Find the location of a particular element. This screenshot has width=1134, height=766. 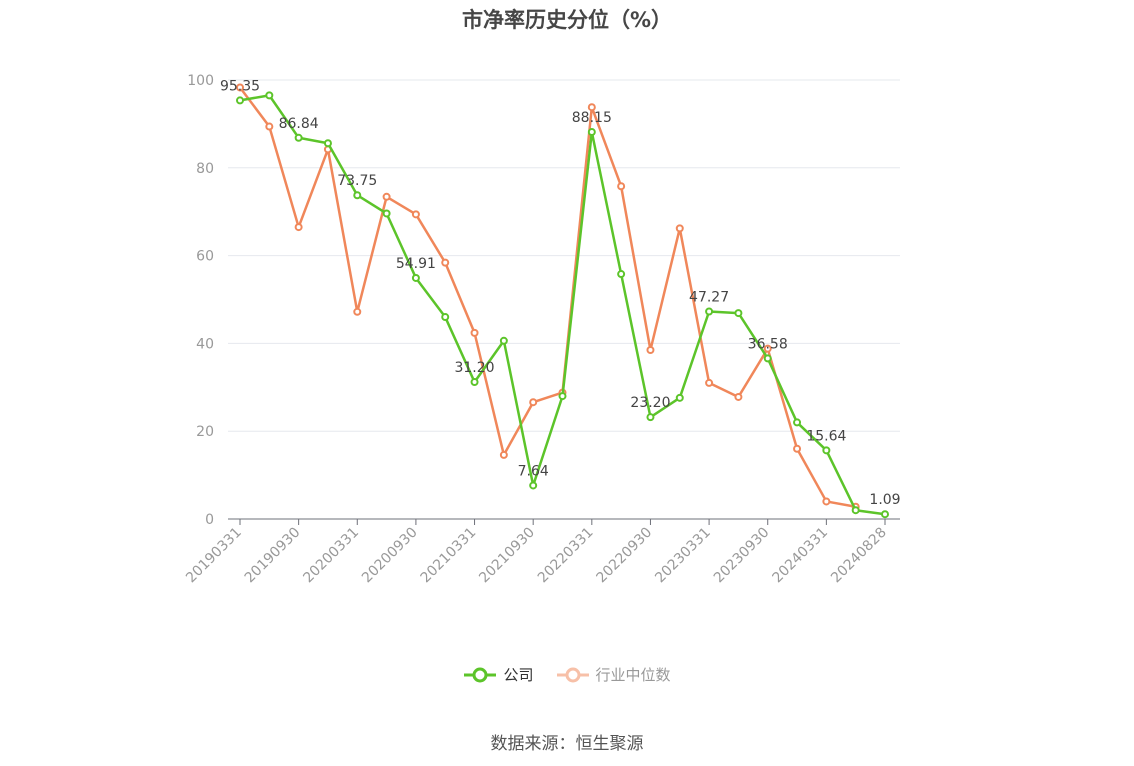

chart-title: 市净率历史分位（%） is located at coordinates (567, 20).